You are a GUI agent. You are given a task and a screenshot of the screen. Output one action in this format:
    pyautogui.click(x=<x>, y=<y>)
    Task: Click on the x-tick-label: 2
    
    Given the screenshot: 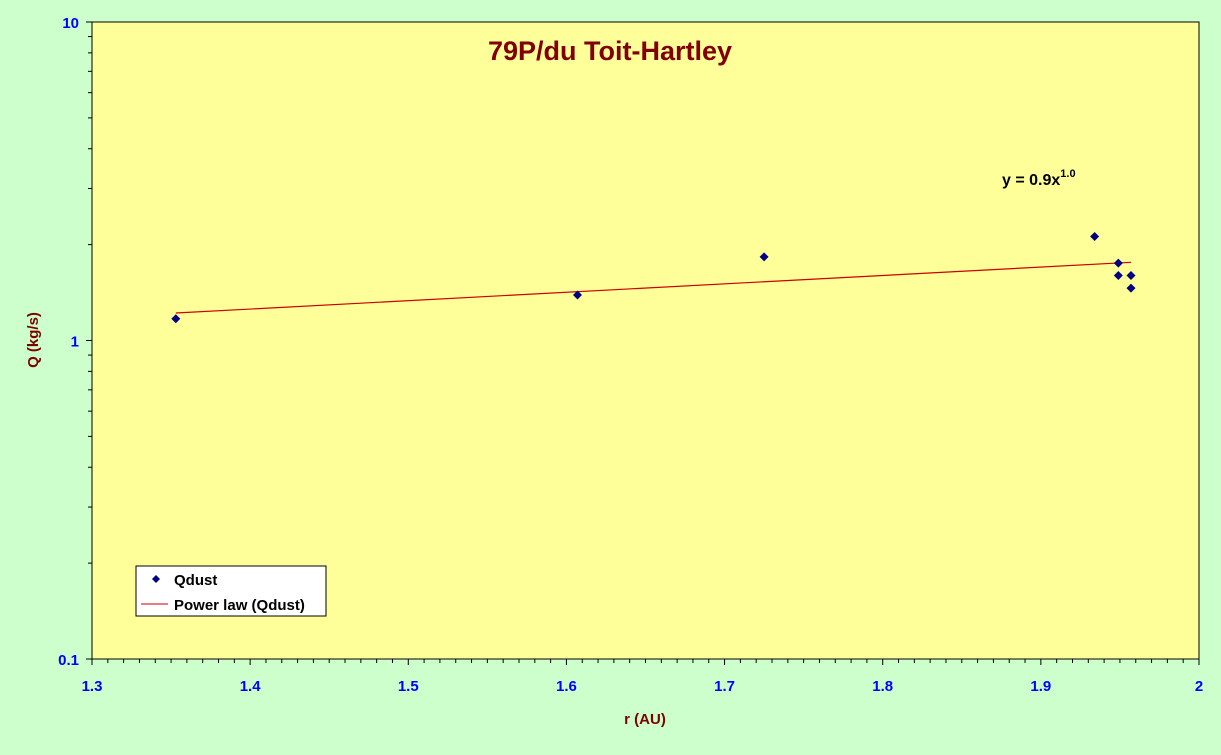 What is the action you would take?
    pyautogui.click(x=1199, y=686)
    